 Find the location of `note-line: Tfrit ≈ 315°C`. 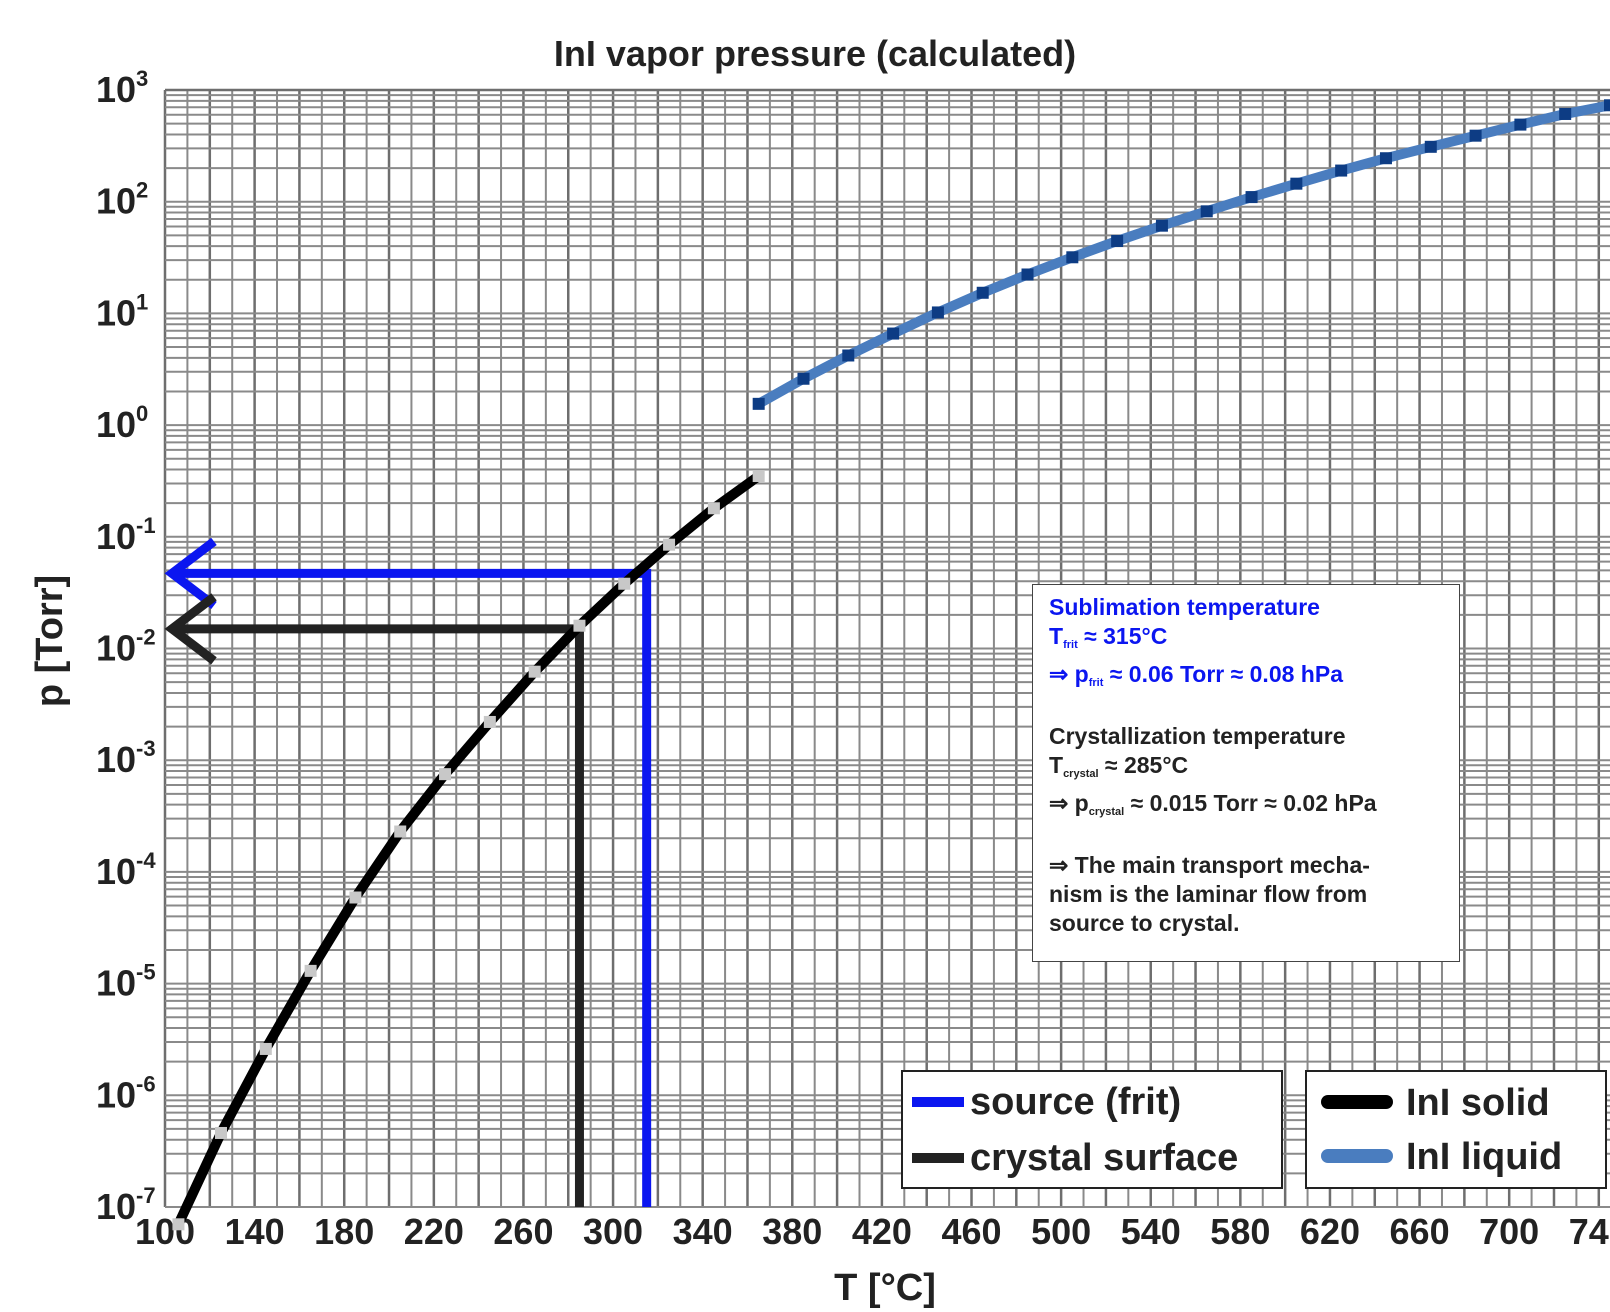

note-line: Tfrit ≈ 315°C is located at coordinates (1254, 641).